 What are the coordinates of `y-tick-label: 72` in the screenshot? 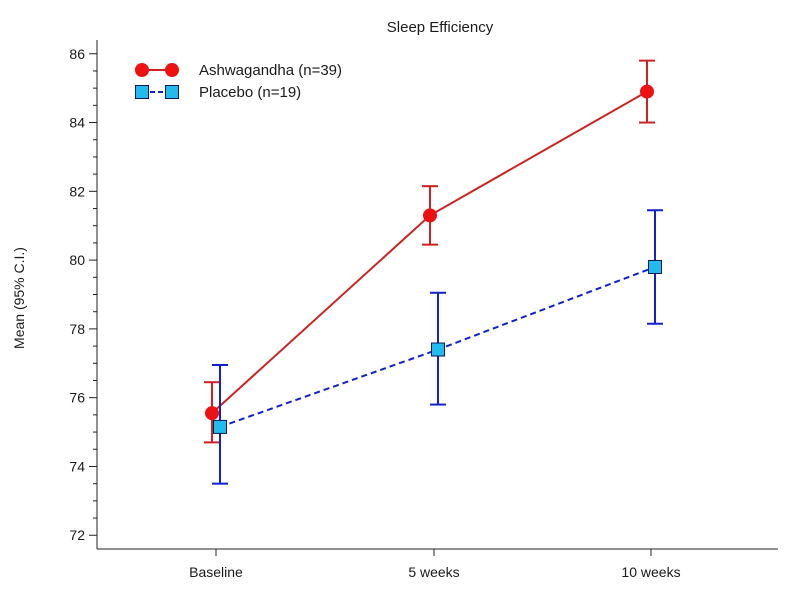 It's located at (77, 535).